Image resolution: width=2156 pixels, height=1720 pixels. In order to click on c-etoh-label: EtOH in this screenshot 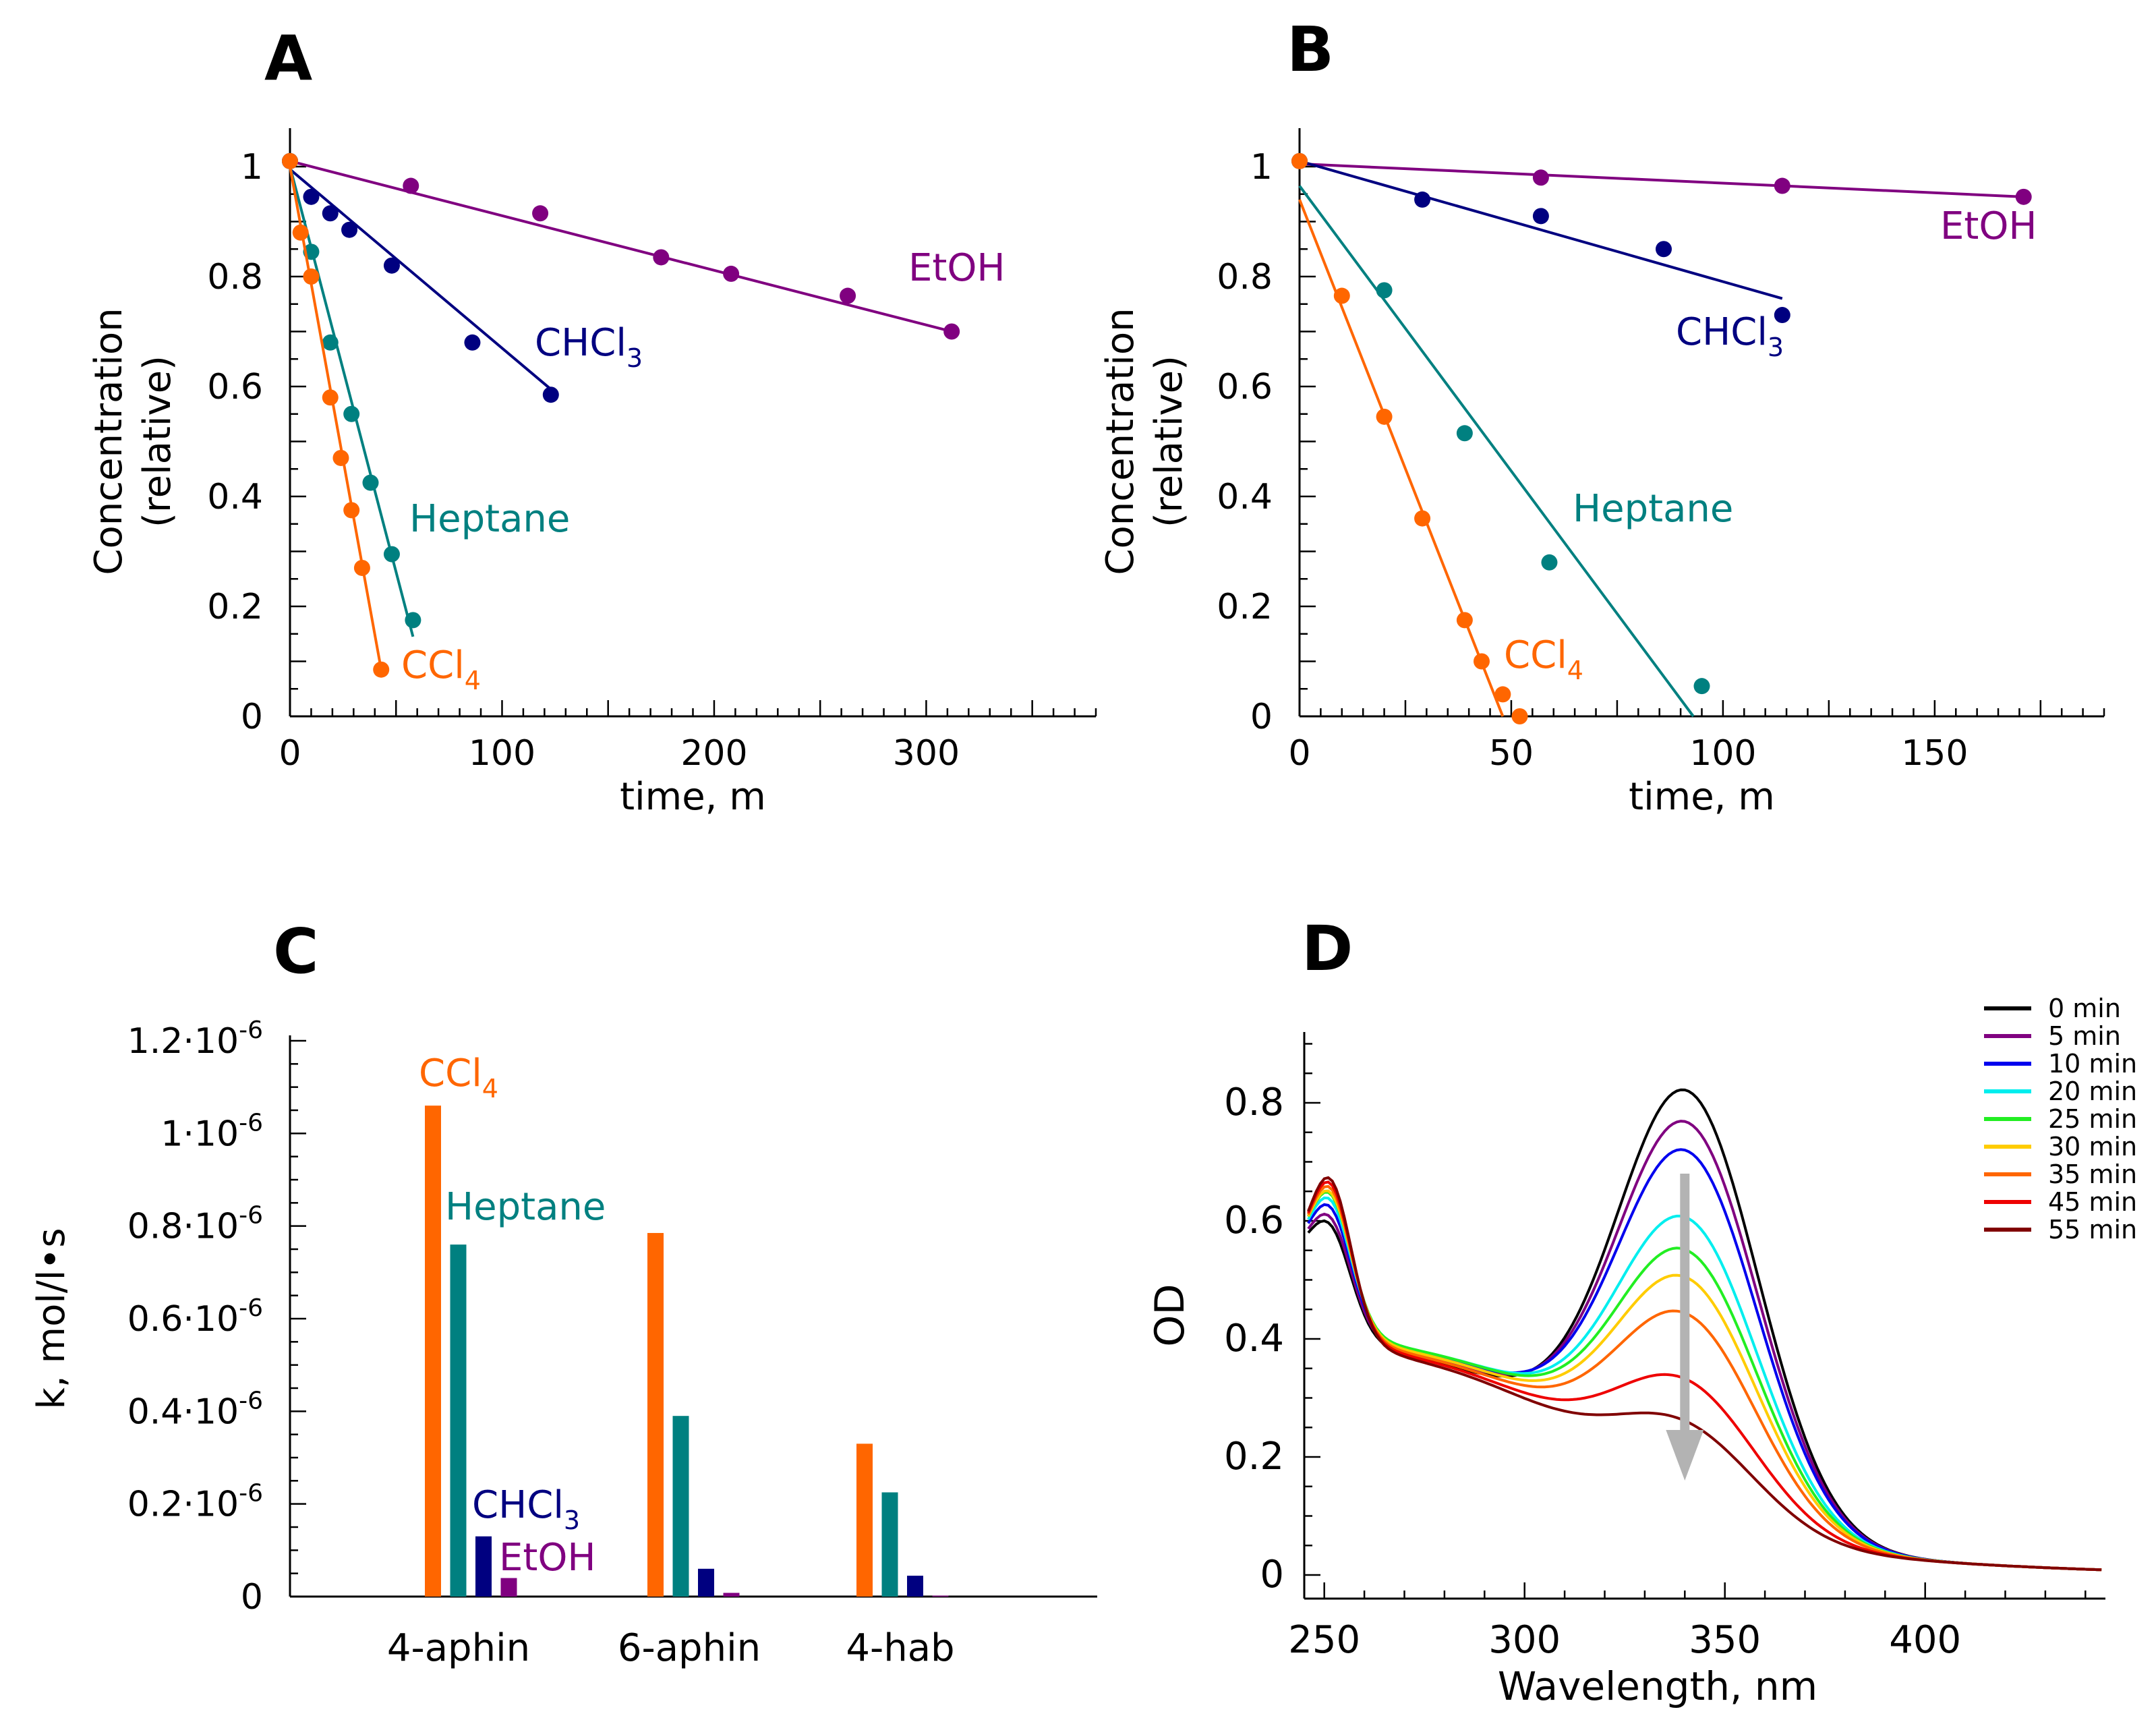, I will do `click(547, 1558)`.